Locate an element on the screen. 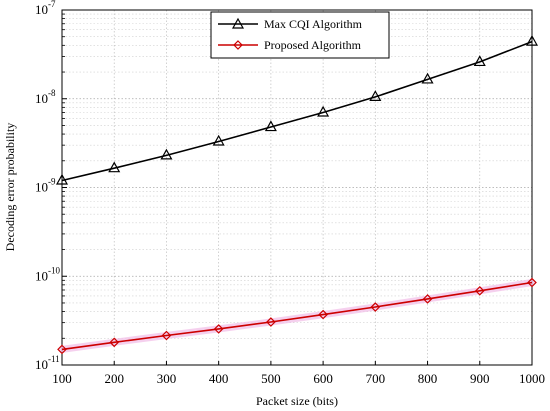 The width and height of the screenshot is (550, 411). y-tick-exponent: -7 is located at coordinates (52, 4).